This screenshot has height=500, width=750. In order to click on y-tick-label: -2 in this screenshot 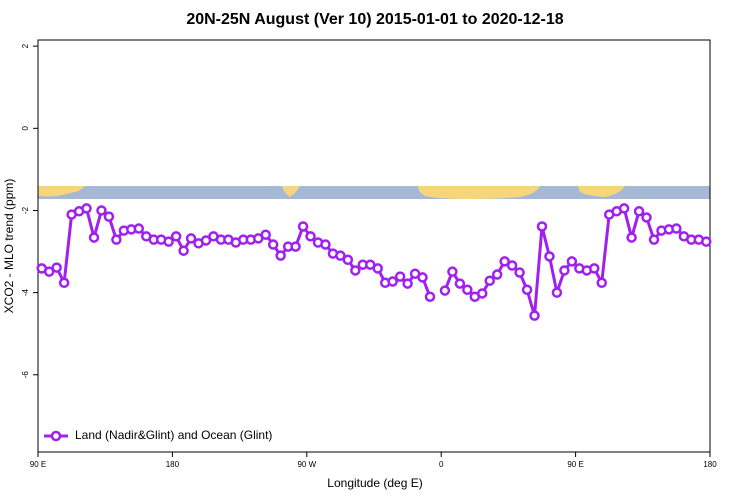, I will do `click(25, 210)`.